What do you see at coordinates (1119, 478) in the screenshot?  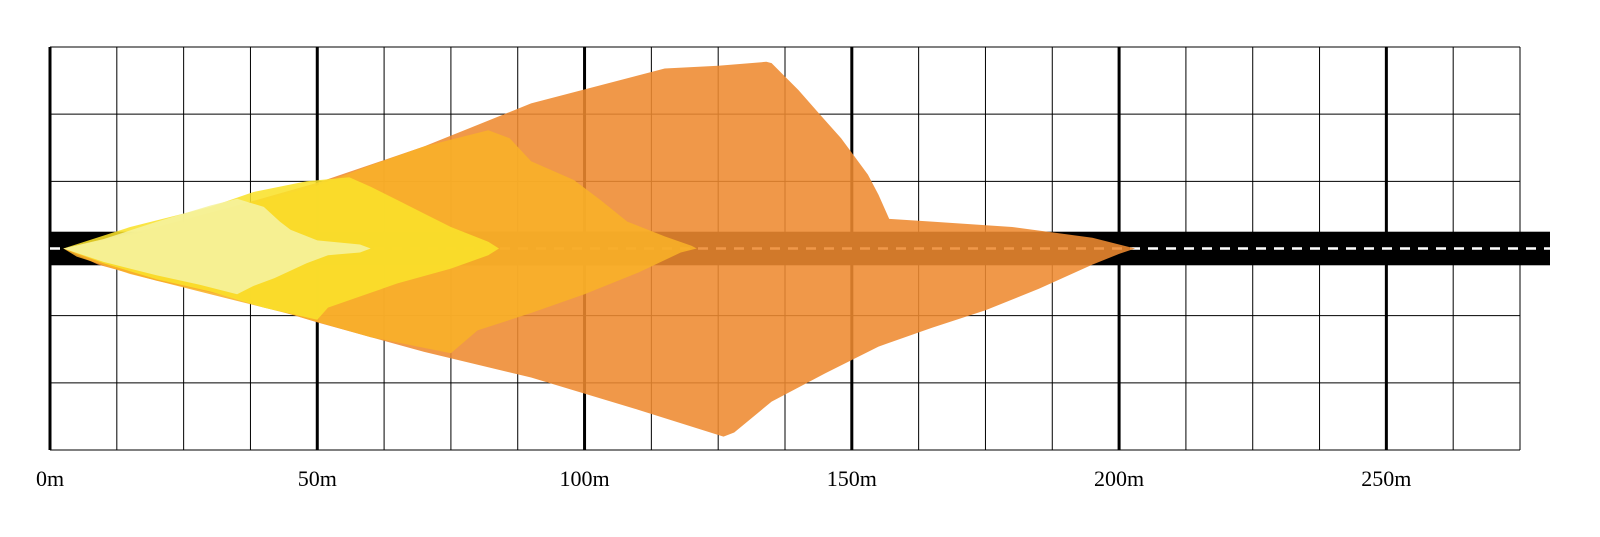 I see `x-tick-label: 200m` at bounding box center [1119, 478].